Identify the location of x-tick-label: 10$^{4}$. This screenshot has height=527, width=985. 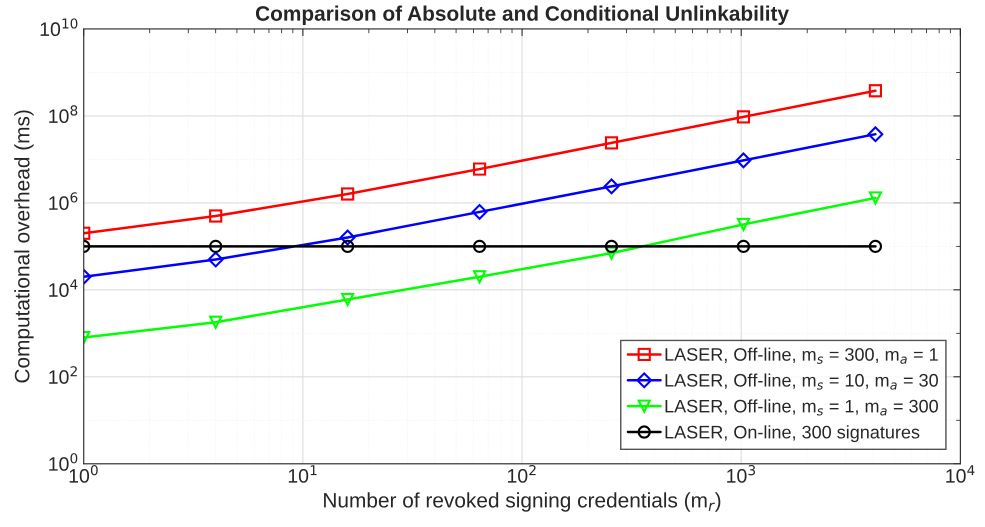
(960, 474).